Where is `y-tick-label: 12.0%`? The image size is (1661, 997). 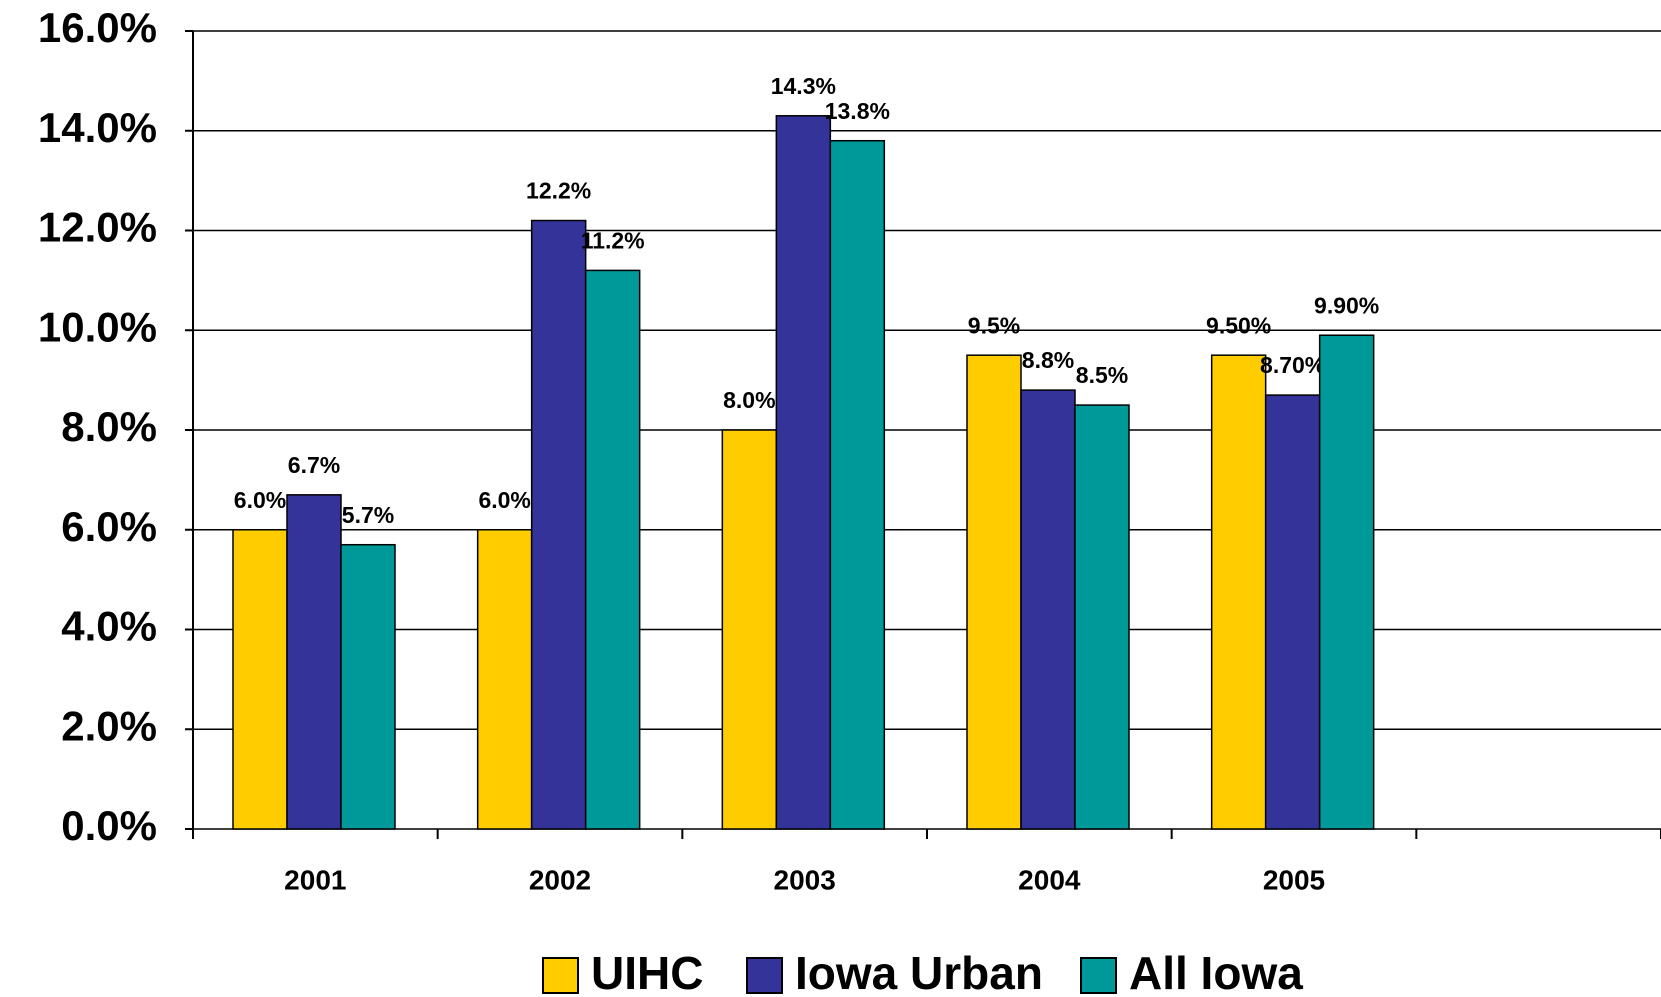 y-tick-label: 12.0% is located at coordinates (97, 227).